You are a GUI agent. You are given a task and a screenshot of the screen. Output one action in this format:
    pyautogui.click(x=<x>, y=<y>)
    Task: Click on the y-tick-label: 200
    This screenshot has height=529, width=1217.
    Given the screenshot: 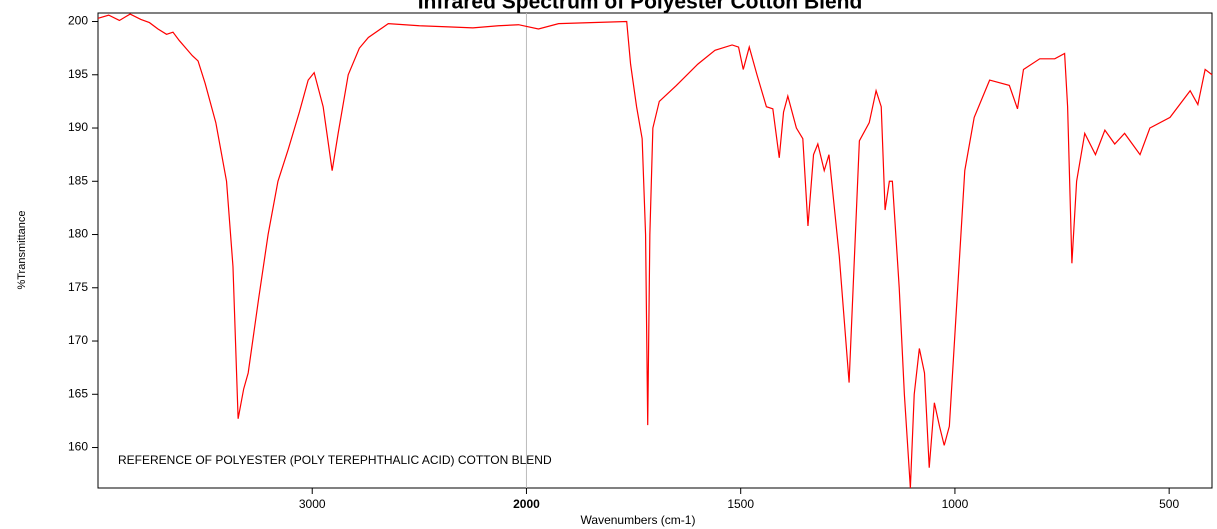 What is the action you would take?
    pyautogui.click(x=78, y=21)
    